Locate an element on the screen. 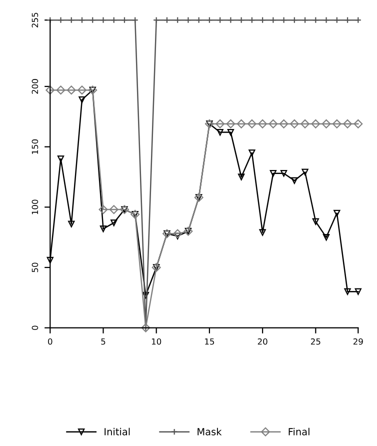  x-tick-label: 15 is located at coordinates (209, 341).